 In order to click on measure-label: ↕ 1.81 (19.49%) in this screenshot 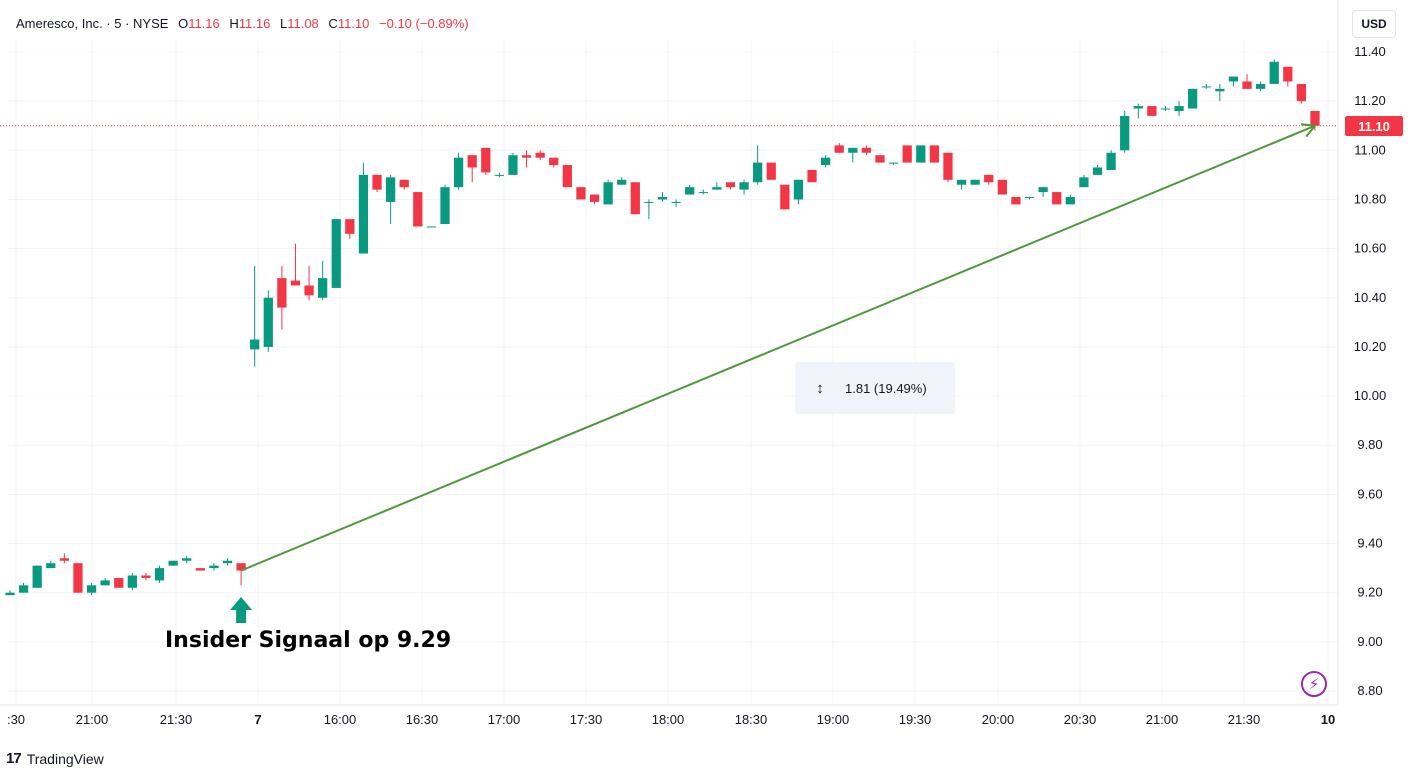, I will do `click(875, 388)`.